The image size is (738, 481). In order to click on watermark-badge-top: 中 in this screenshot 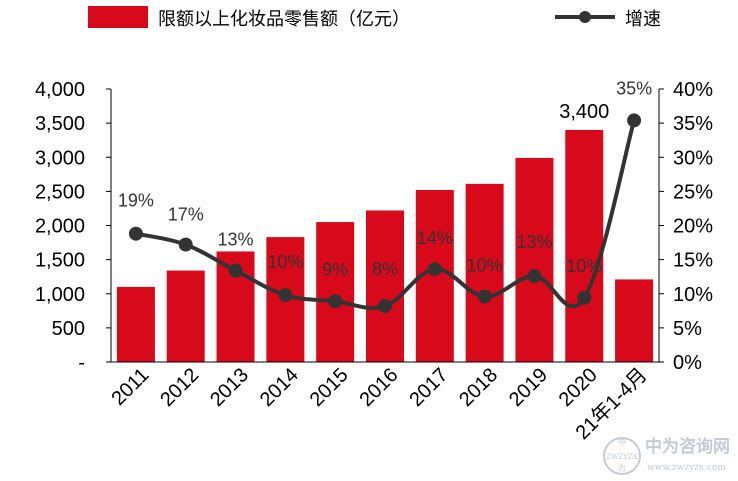, I will do `click(622, 442)`.